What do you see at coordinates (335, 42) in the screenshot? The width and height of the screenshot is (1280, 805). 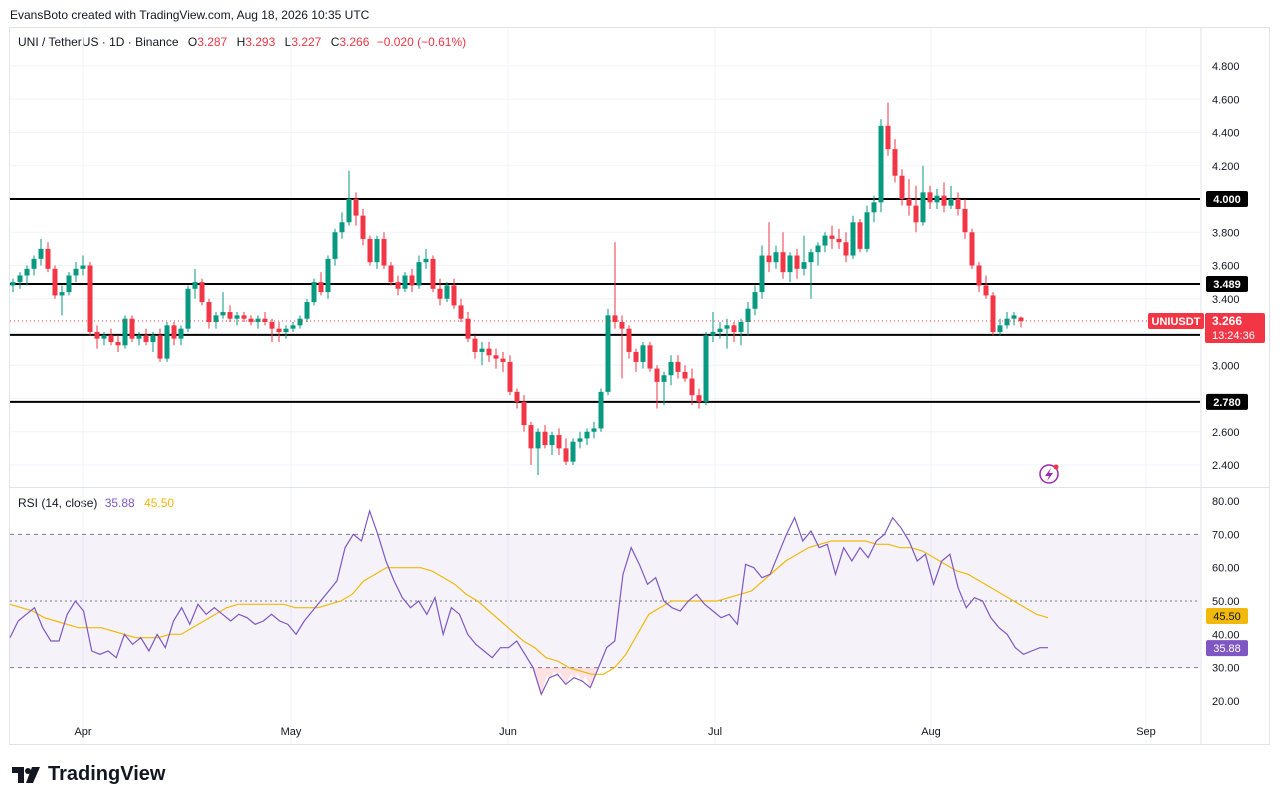 I see `close-label: C` at bounding box center [335, 42].